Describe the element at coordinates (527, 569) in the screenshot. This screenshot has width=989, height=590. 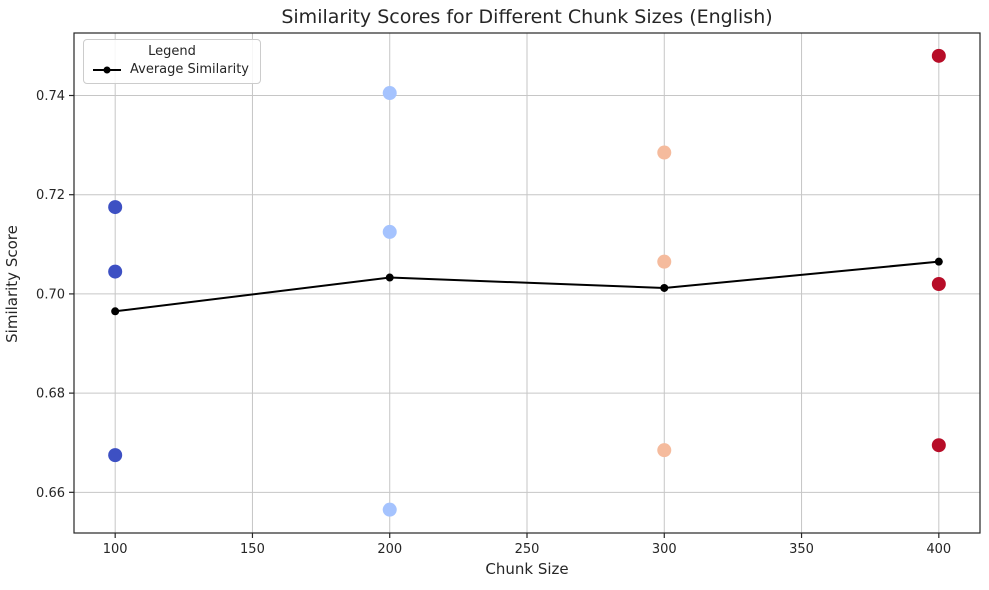
I see `x-axis-label: Chunk Size` at that location.